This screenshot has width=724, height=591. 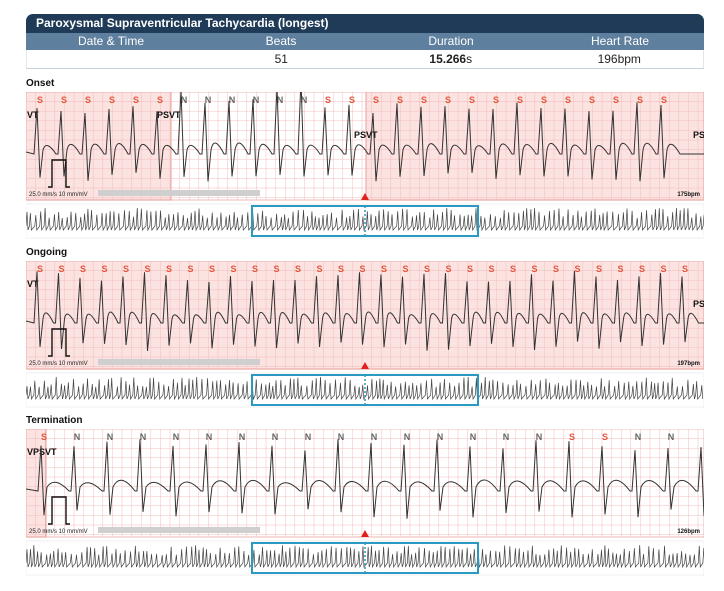 I want to click on beats-value: 51, so click(x=281, y=59).